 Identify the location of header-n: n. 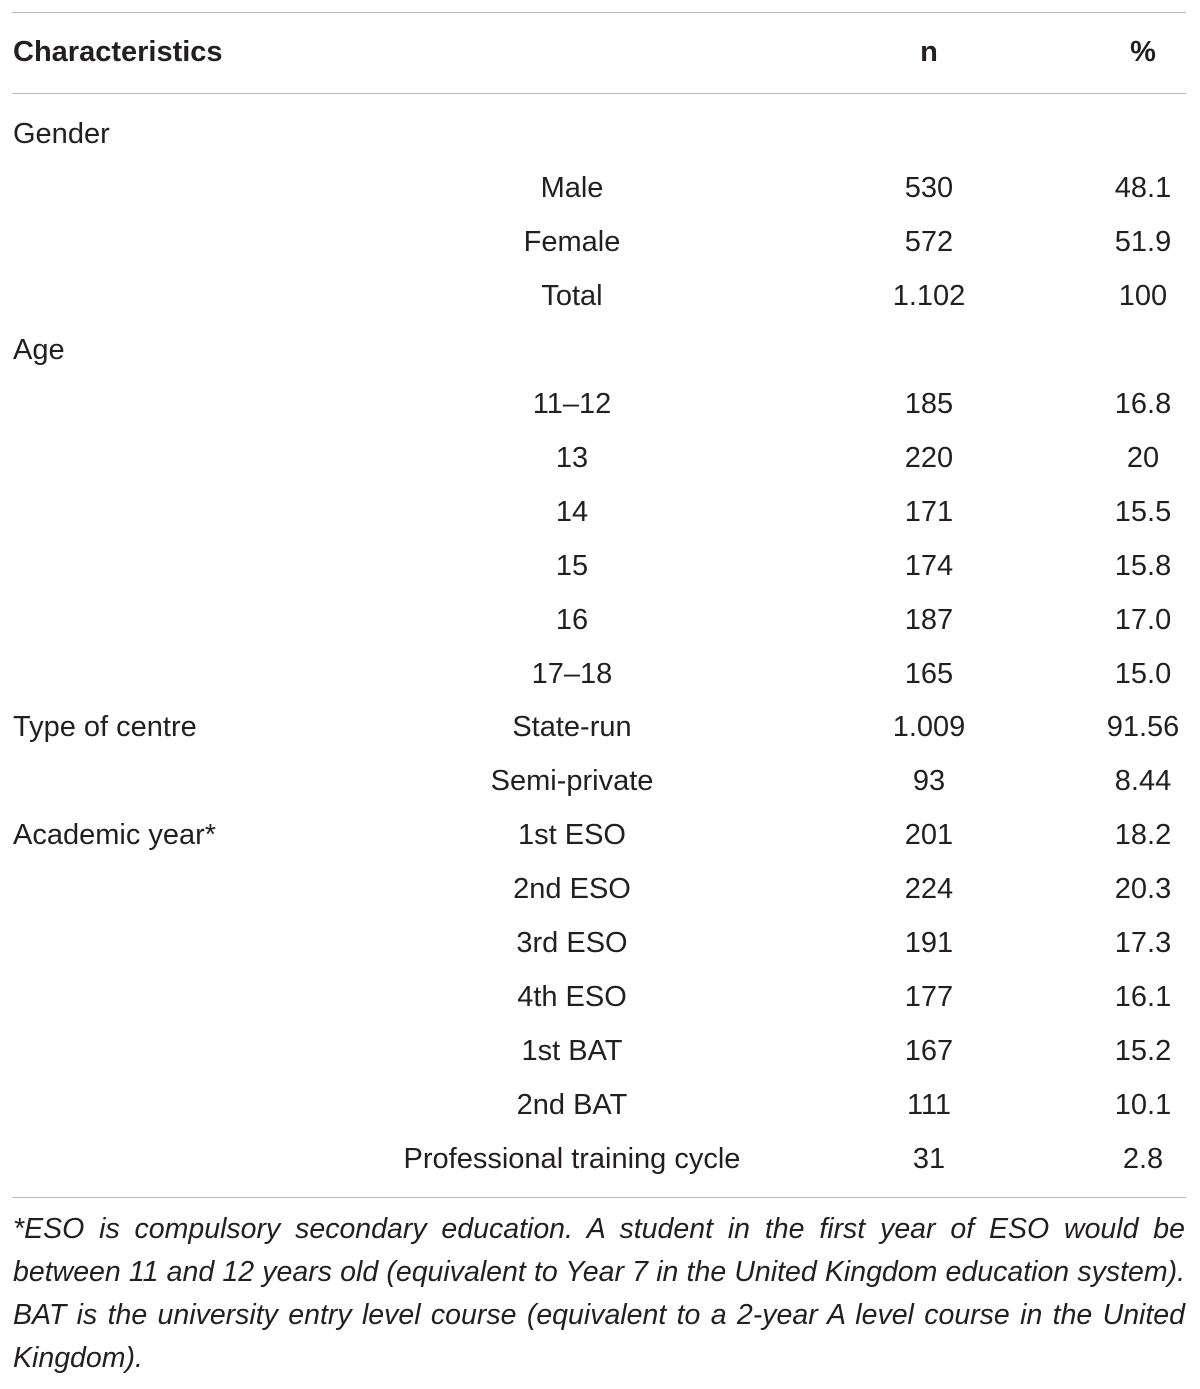
(929, 52).